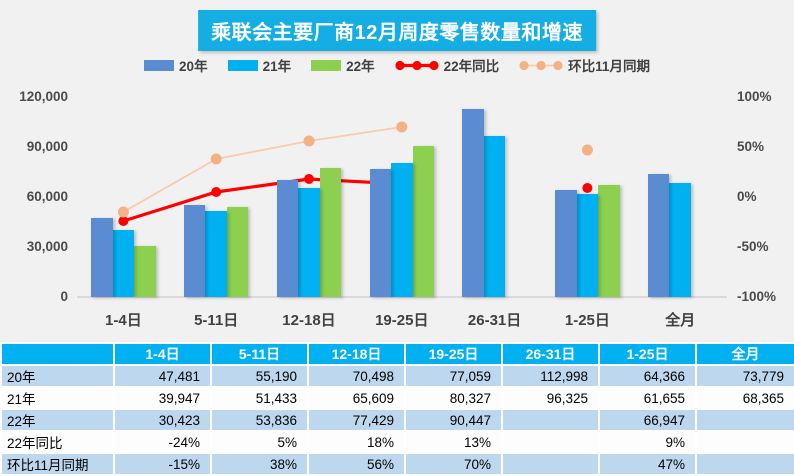 This screenshot has height=476, width=794. I want to click on legend-label-y2020: 20年, so click(193, 66).